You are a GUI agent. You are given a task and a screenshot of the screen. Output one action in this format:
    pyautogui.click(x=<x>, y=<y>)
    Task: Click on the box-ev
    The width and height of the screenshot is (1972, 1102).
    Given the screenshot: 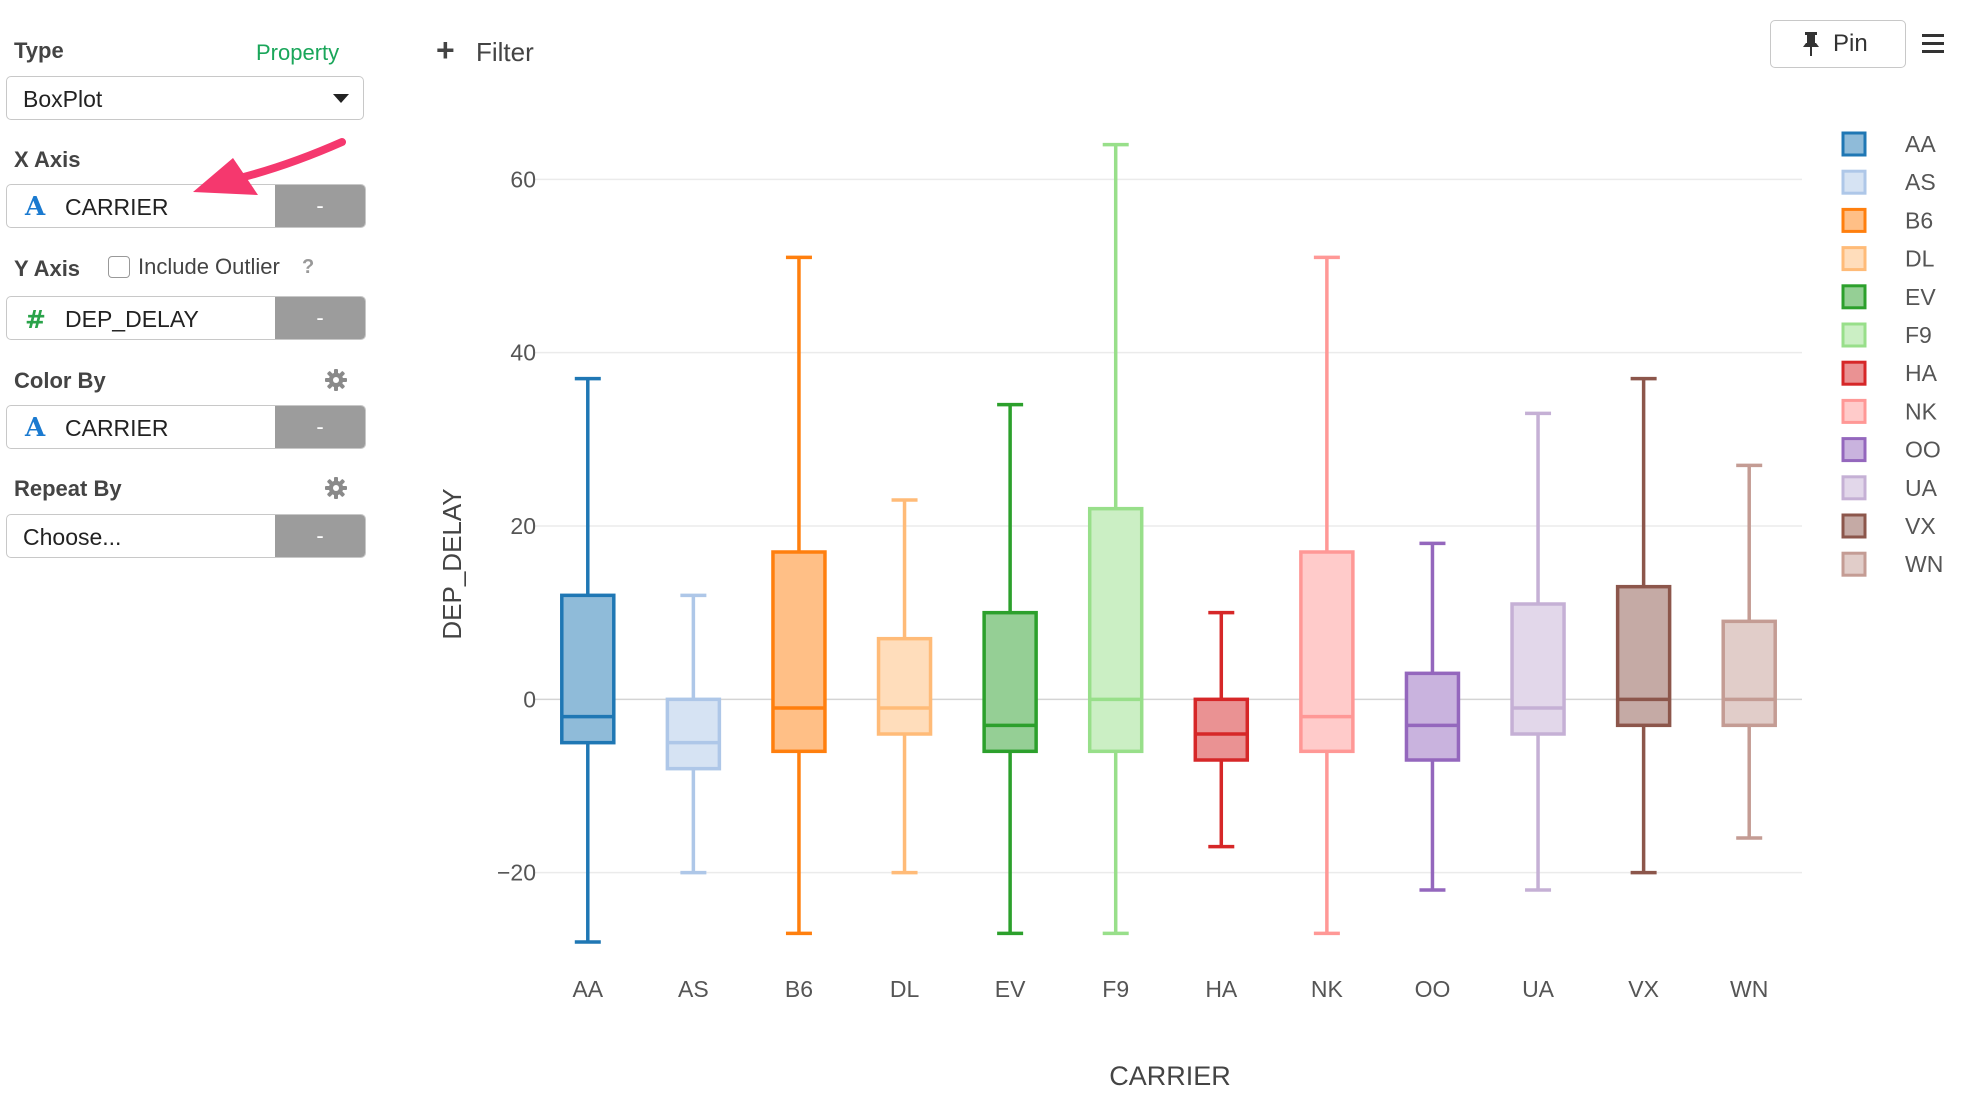 What is the action you would take?
    pyautogui.click(x=1010, y=669)
    